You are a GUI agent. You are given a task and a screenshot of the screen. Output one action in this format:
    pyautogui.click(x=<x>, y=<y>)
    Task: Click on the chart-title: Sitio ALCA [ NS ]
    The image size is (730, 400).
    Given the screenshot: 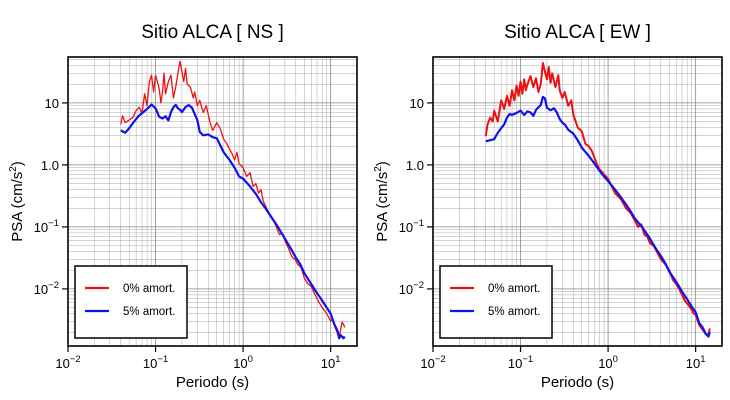 What is the action you would take?
    pyautogui.click(x=212, y=32)
    